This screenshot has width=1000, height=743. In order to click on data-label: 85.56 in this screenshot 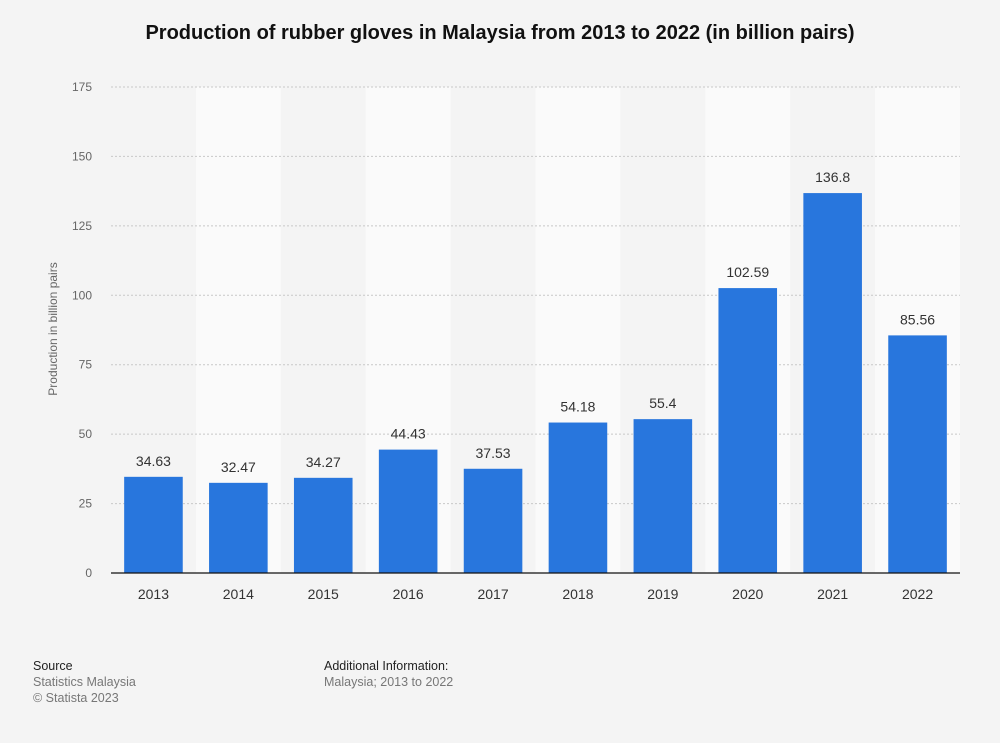, I will do `click(917, 319)`.